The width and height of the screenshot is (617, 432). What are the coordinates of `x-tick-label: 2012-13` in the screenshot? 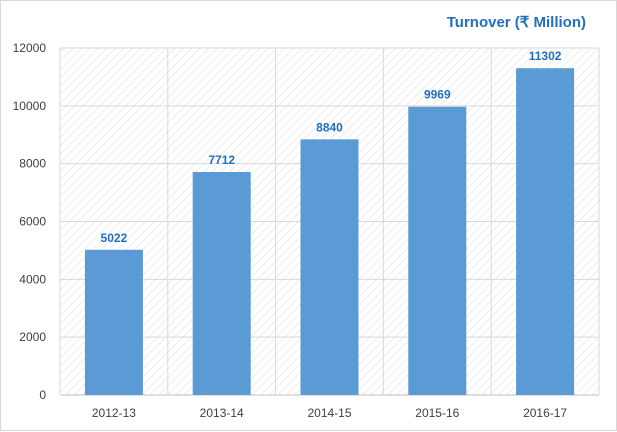 It's located at (114, 413).